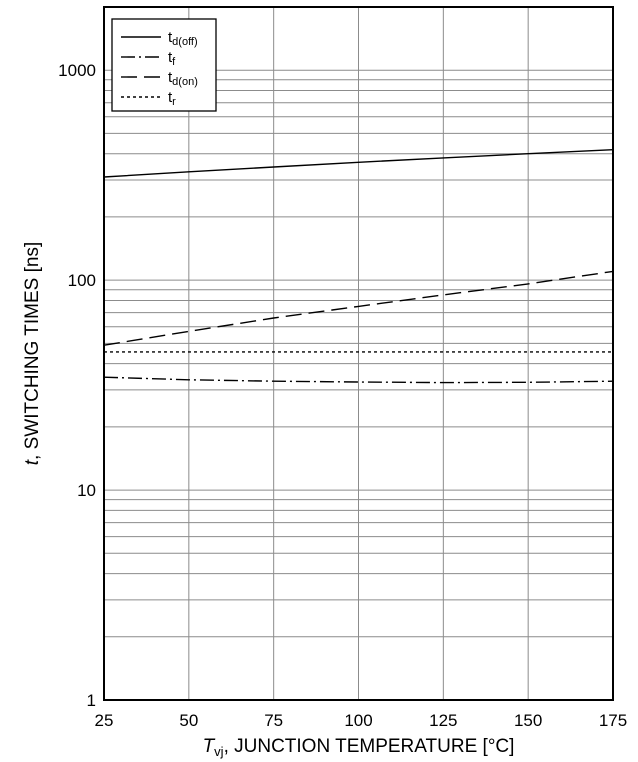  I want to click on y-axis-title: t, SWITCHING TIMES [ns], so click(32, 353).